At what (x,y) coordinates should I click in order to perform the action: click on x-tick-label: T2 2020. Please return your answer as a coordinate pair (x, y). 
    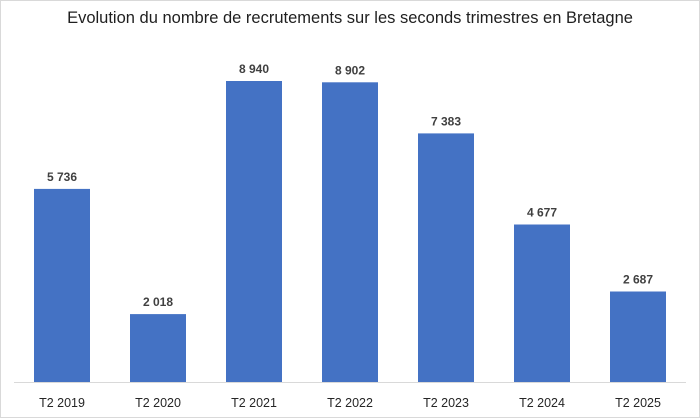
    Looking at the image, I should click on (158, 403).